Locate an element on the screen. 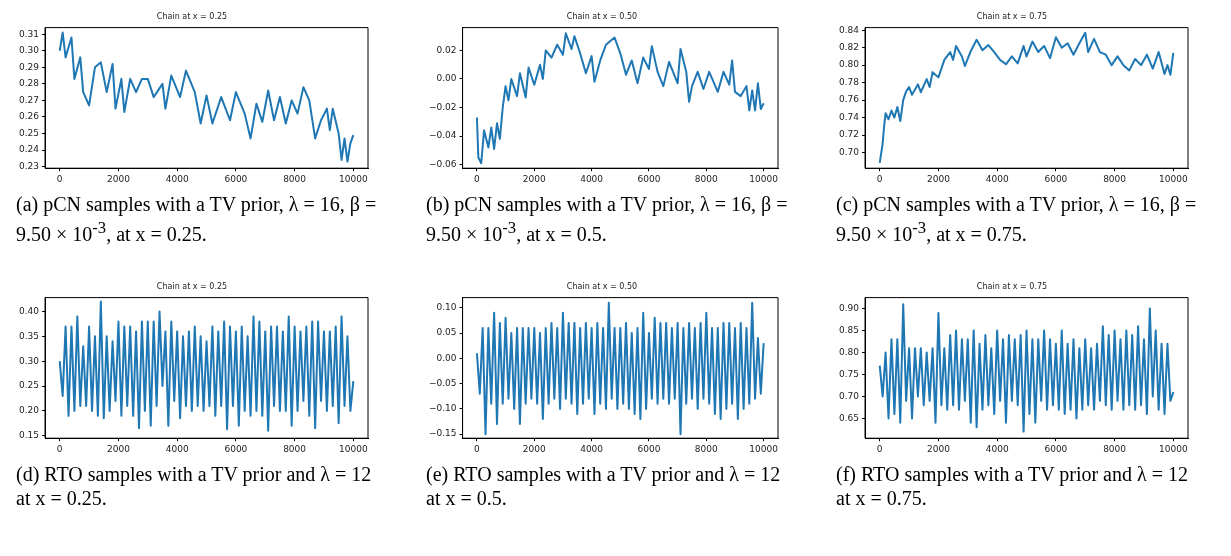 The height and width of the screenshot is (556, 1231). y-tick-label: 0.15 is located at coordinates (29, 435).